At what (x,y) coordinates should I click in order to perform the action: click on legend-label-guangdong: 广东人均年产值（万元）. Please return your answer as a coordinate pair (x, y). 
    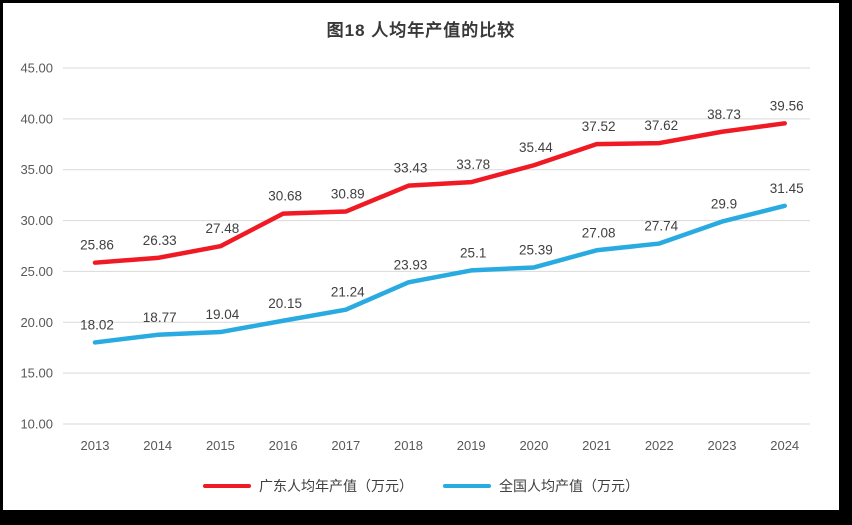
    Looking at the image, I should click on (336, 486).